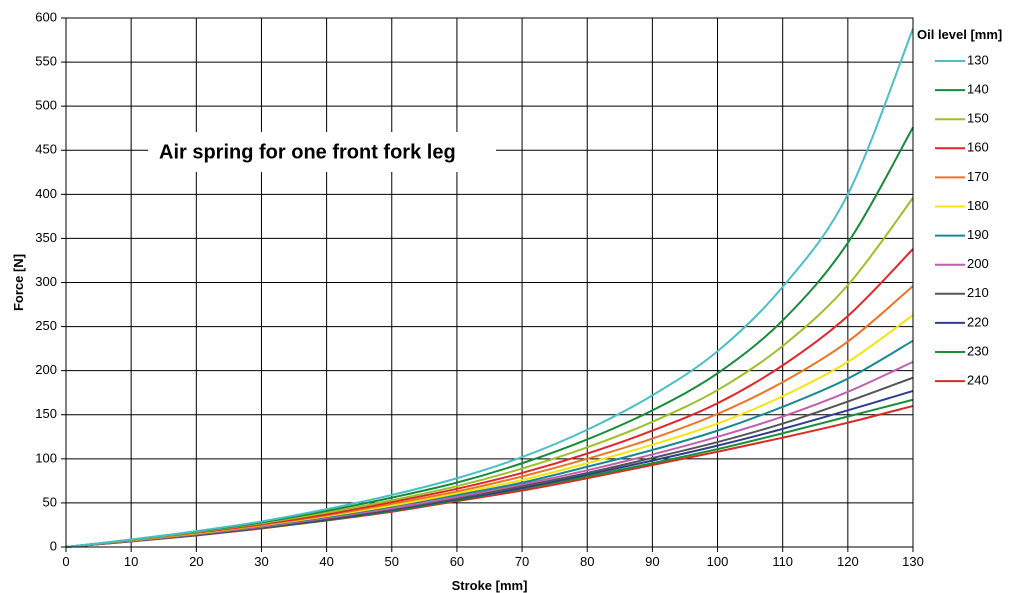 The image size is (1020, 593). I want to click on x-tick-label: 120, so click(848, 561).